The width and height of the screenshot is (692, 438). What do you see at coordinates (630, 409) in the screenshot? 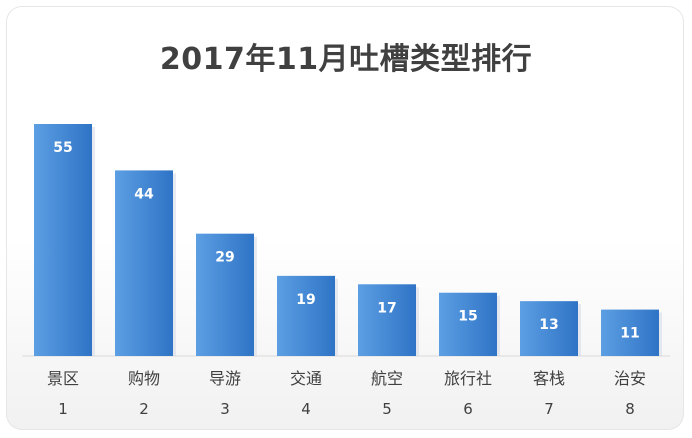
I see `x-tick-label-rank: 8` at bounding box center [630, 409].